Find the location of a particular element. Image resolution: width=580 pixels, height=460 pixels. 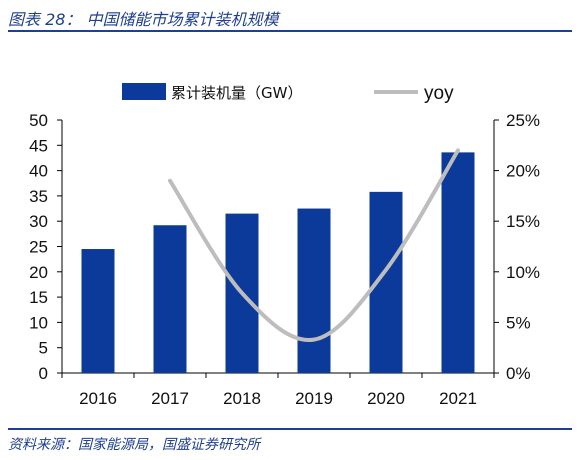

legend-bar-label: 累计装机量（GW） is located at coordinates (236, 93).